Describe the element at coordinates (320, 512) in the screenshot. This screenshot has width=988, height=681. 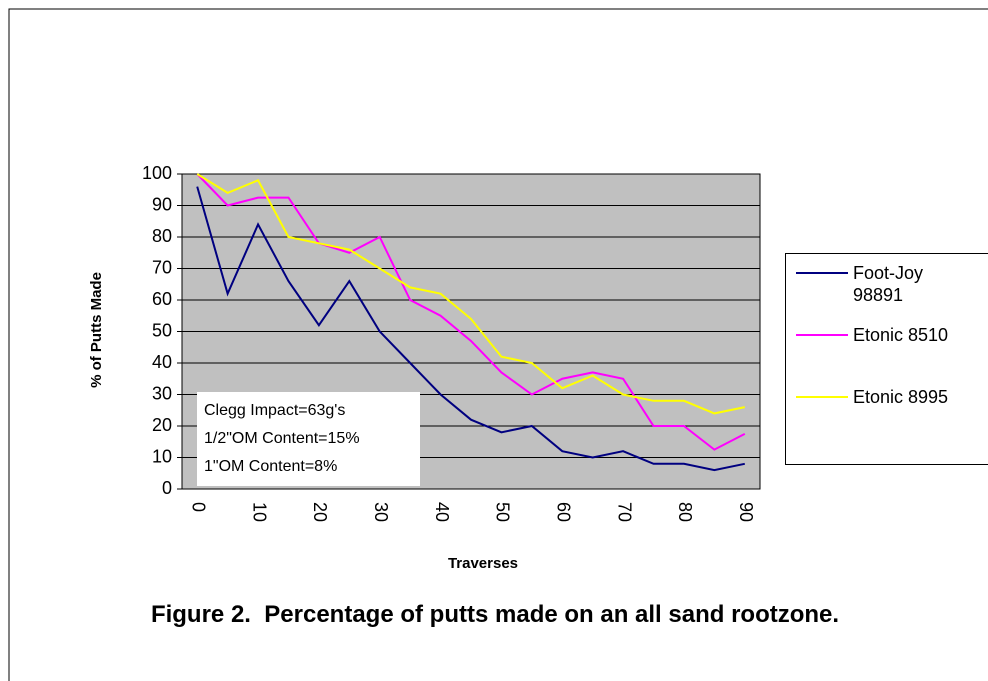
I see `x-tick-label: 20` at that location.